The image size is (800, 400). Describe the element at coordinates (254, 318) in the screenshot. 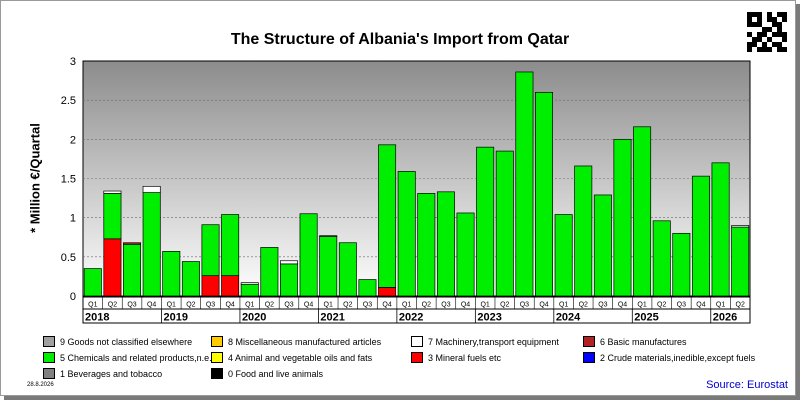

I see `year-label: 2020` at that location.